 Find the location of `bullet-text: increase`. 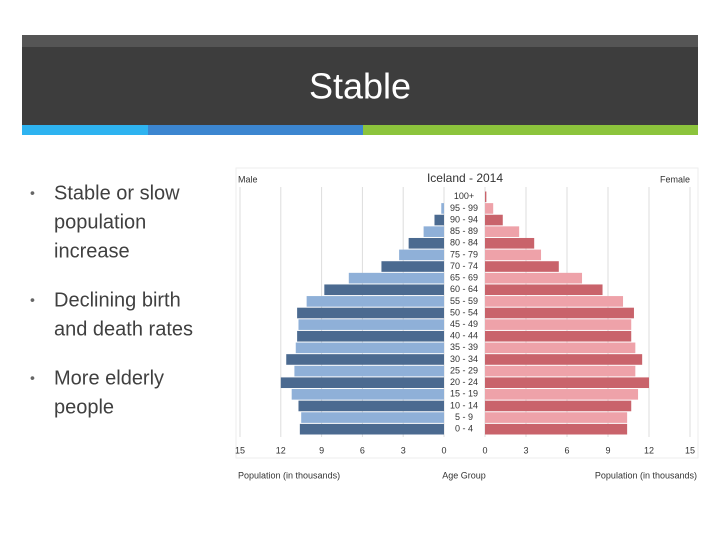

bullet-text: increase is located at coordinates (92, 251).